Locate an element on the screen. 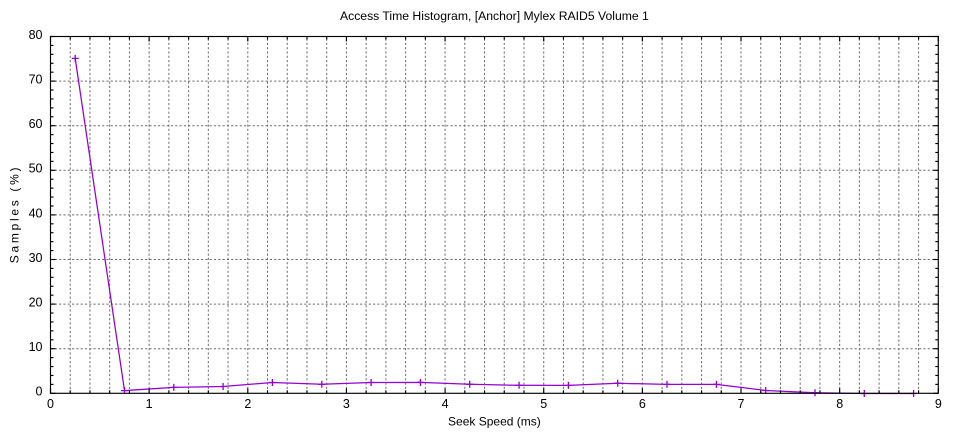  svg-text: 50 is located at coordinates (36, 169).